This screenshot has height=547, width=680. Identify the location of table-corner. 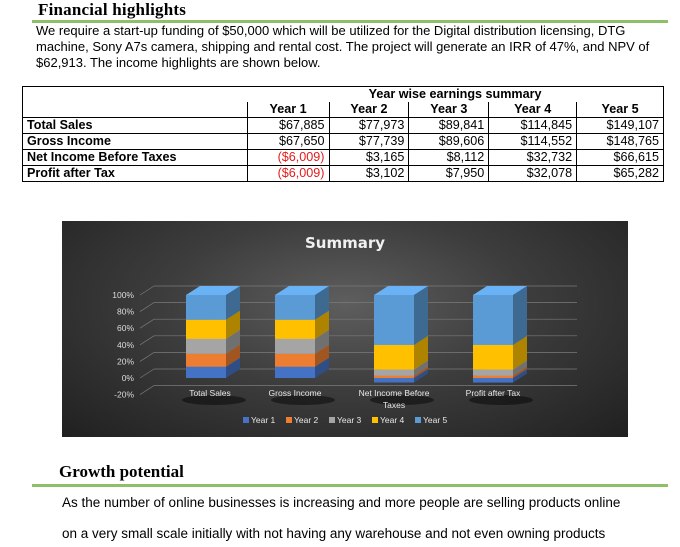
(135, 110).